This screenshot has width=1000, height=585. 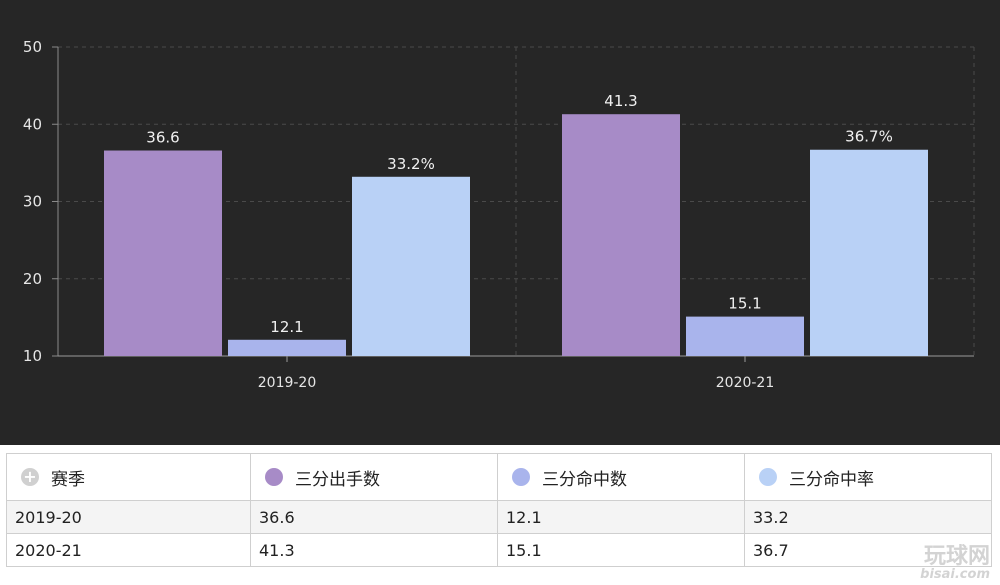 What do you see at coordinates (30, 477) in the screenshot?
I see `expand-plus-icon: +` at bounding box center [30, 477].